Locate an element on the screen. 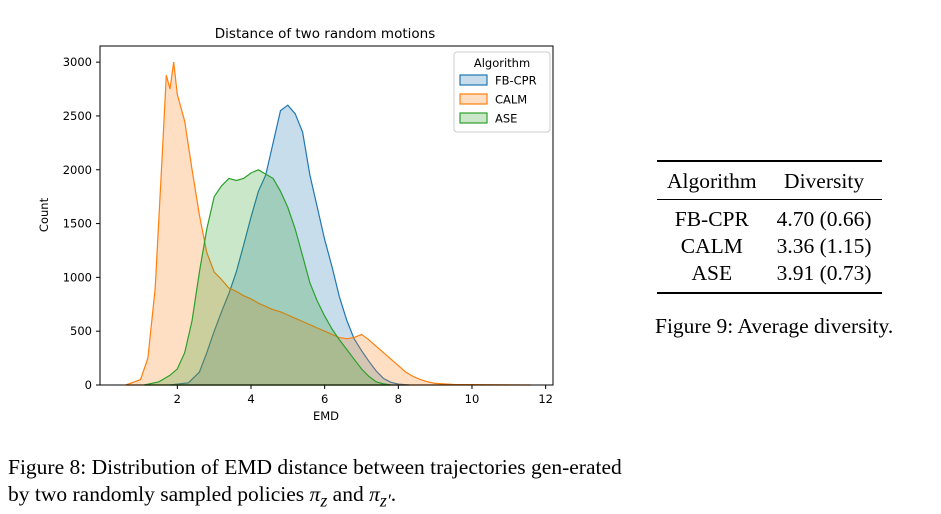 The image size is (941, 514). y-axis-ticks: 0 500 1000 1500 2000 2500 3000 is located at coordinates (81, 223).